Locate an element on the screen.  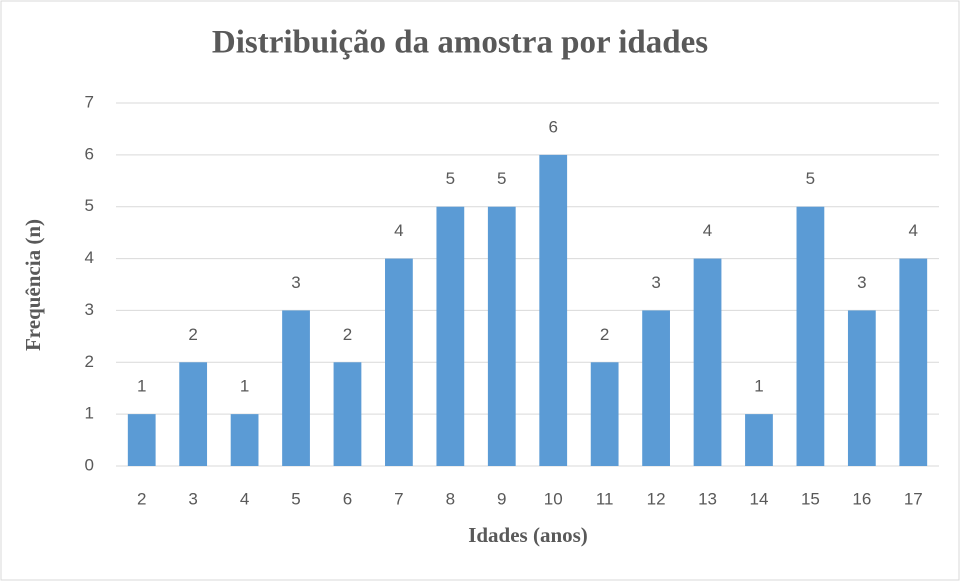
x-tick-label: 11 is located at coordinates (605, 498).